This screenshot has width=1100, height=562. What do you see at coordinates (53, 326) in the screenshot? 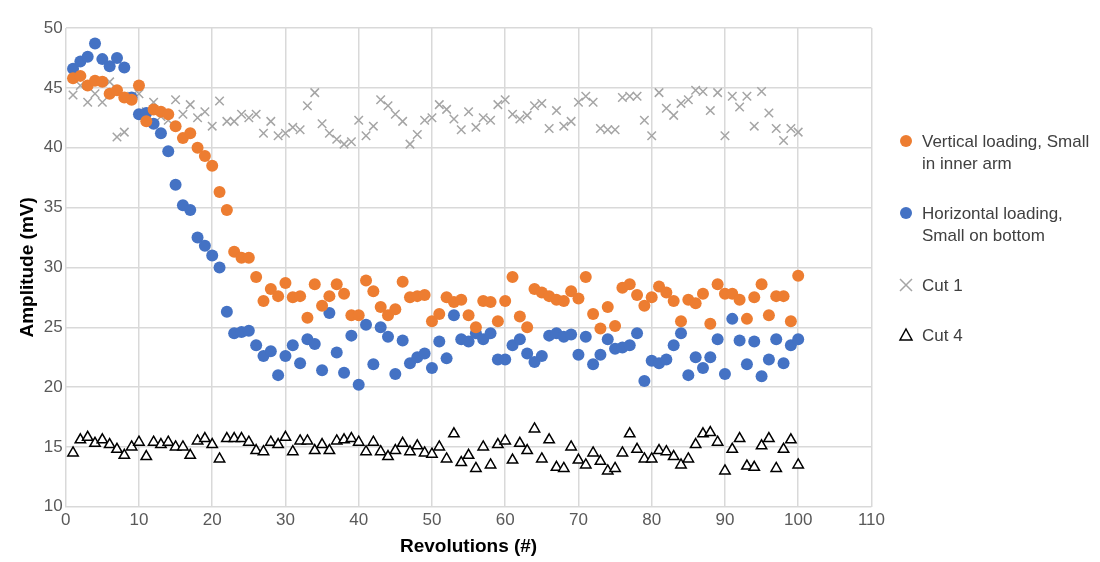
I see `y-tick-label: 25` at bounding box center [53, 326].